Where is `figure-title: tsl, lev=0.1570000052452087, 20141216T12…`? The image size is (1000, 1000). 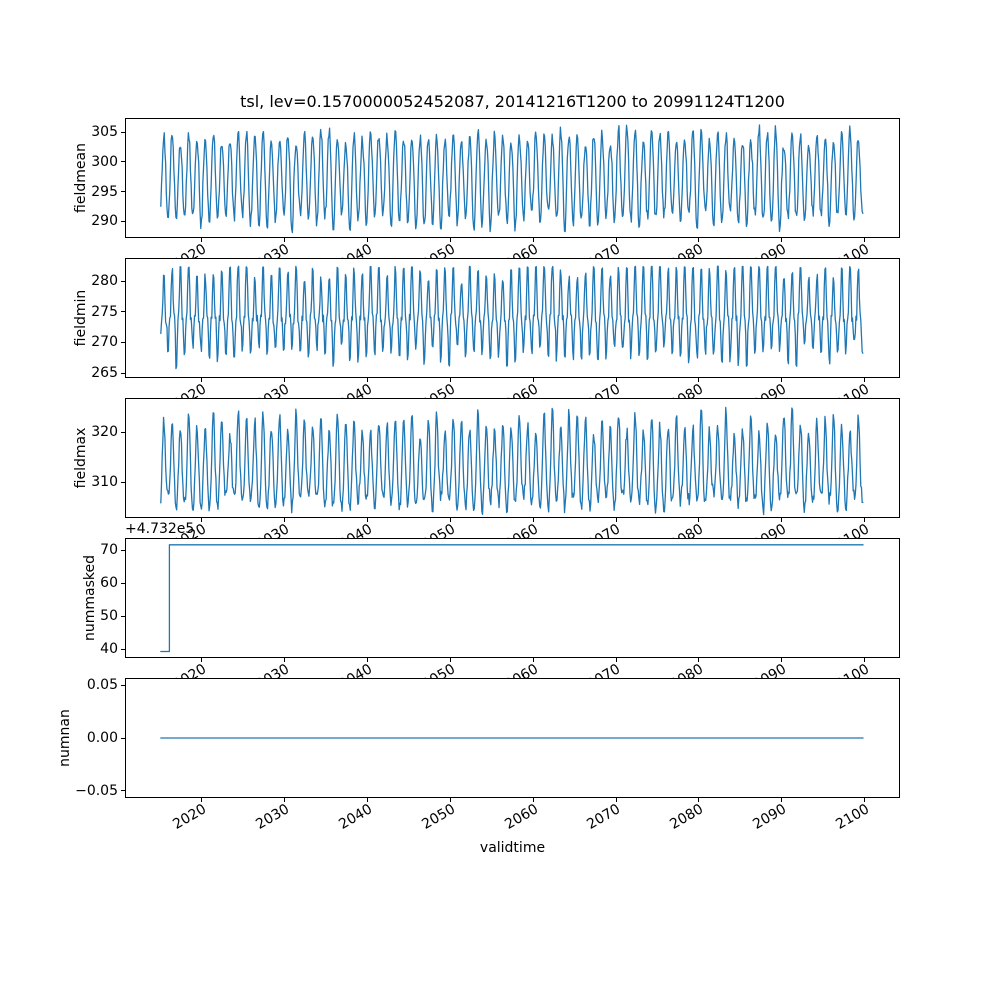 figure-title: tsl, lev=0.1570000052452087, 20141216T12… is located at coordinates (512, 101).